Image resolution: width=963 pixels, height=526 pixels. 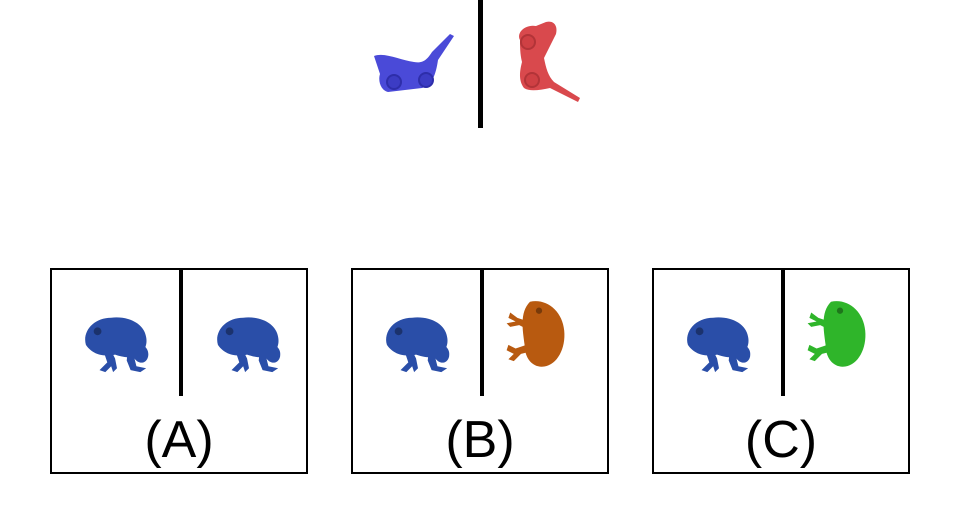 I want to click on option-c: (C), so click(x=781, y=371).